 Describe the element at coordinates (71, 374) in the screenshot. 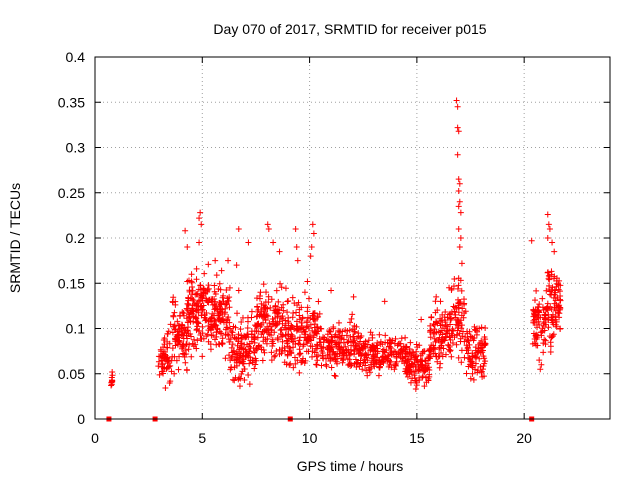

I see `y-tick-label: 0.05` at that location.